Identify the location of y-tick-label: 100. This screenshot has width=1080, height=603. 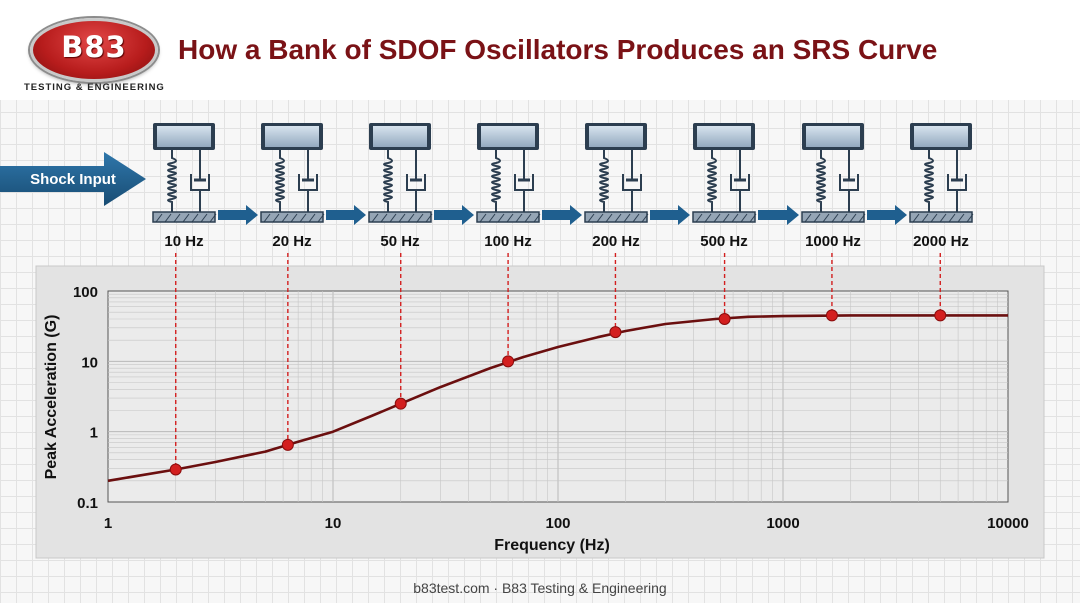
(85, 292).